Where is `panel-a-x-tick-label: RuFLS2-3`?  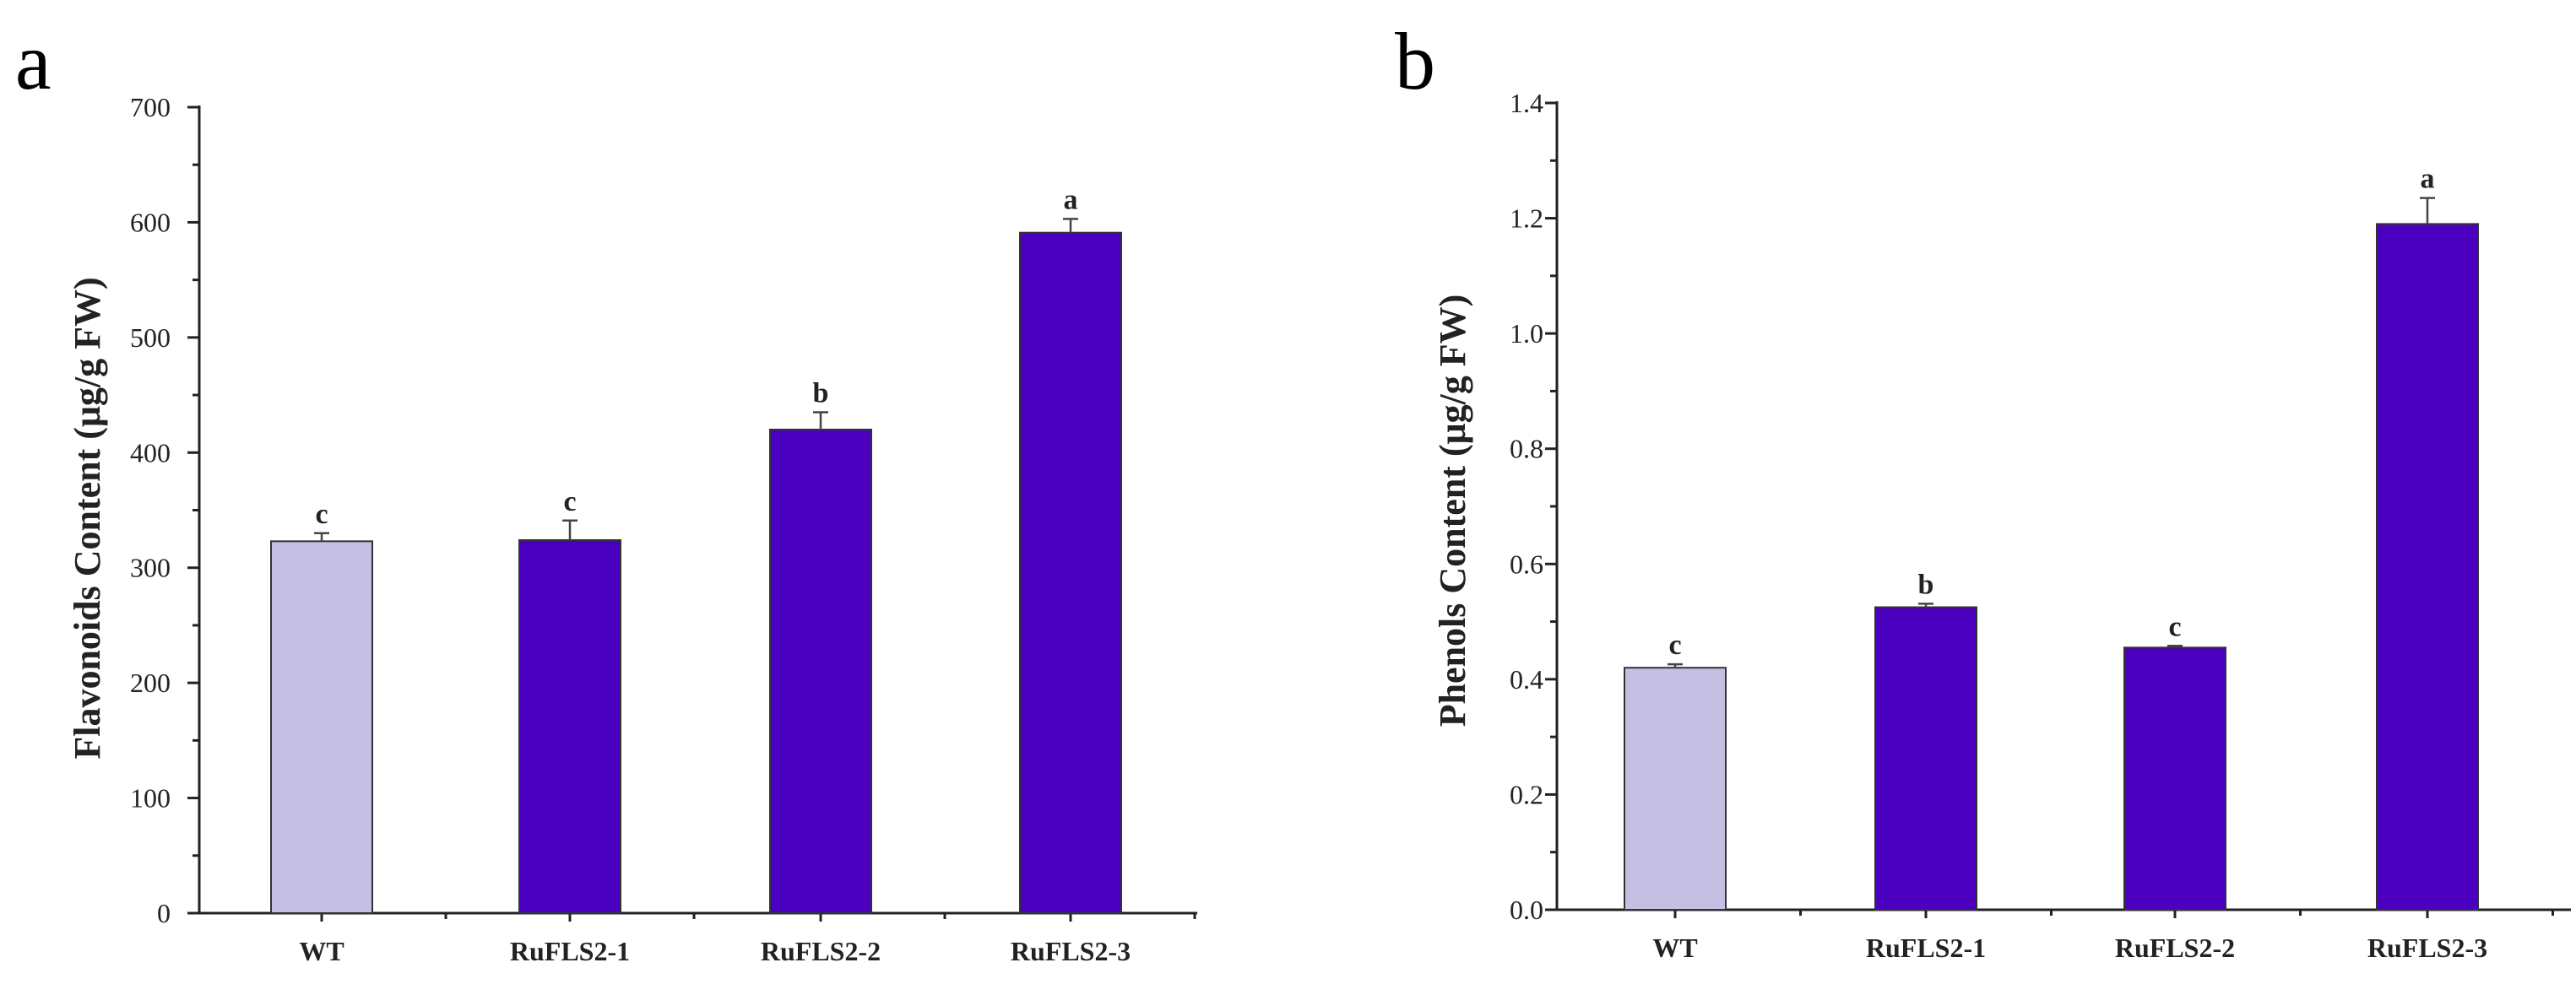 panel-a-x-tick-label: RuFLS2-3 is located at coordinates (1071, 951).